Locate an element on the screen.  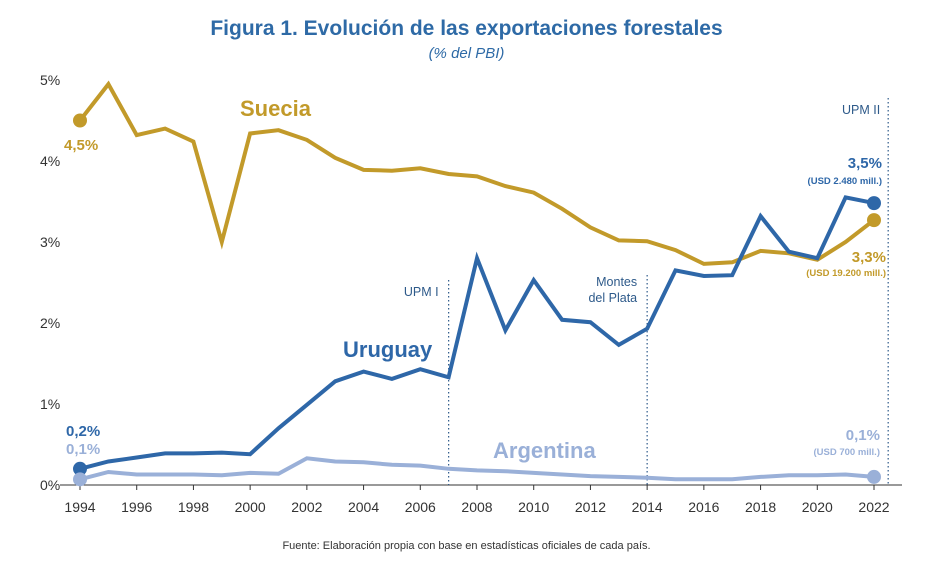
x-tick-label: 2012 is located at coordinates (590, 507).